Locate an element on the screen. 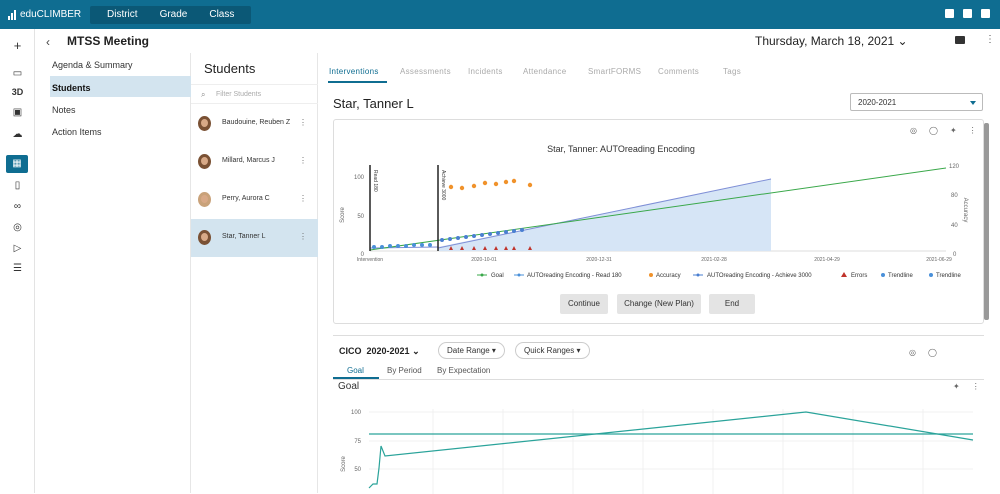 The width and height of the screenshot is (1000, 494). notes-icon is located at coordinates (949, 13).